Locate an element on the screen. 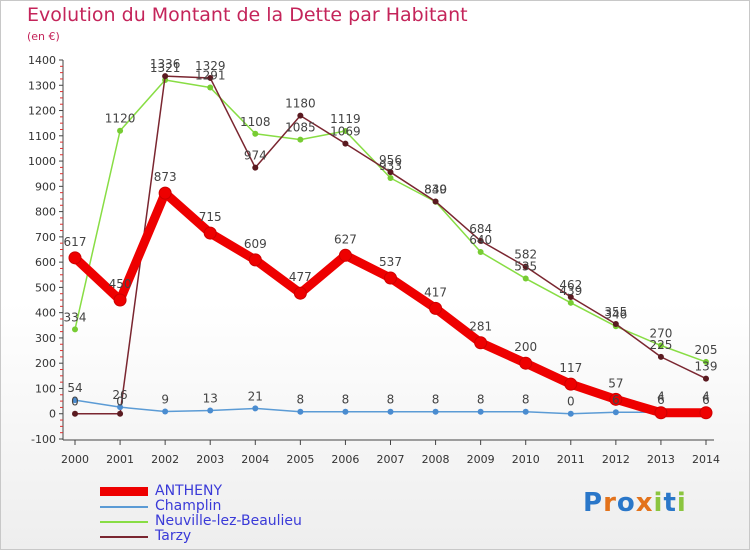 This screenshot has height=550, width=750. data-label-neuville-lez-beaulieu: 640 is located at coordinates (480, 240).